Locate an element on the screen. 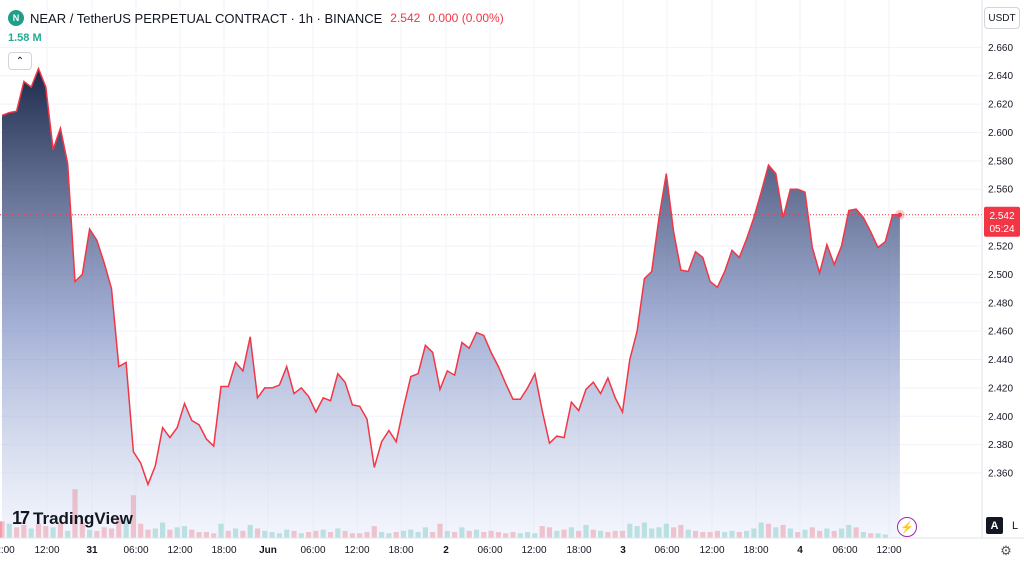 The image size is (1024, 566). time-tick-label: 2:00 is located at coordinates (7, 550).